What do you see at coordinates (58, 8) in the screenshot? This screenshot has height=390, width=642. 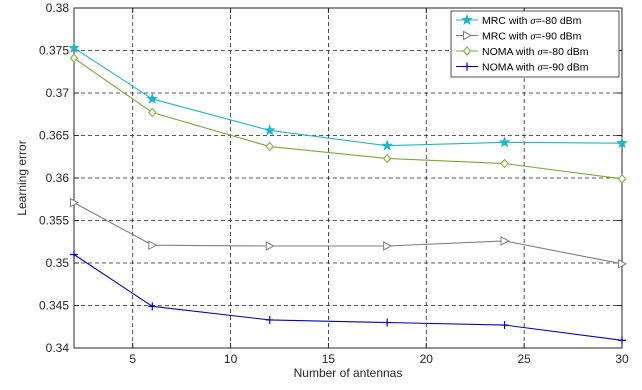 I see `y-tick-label: 0.38` at bounding box center [58, 8].